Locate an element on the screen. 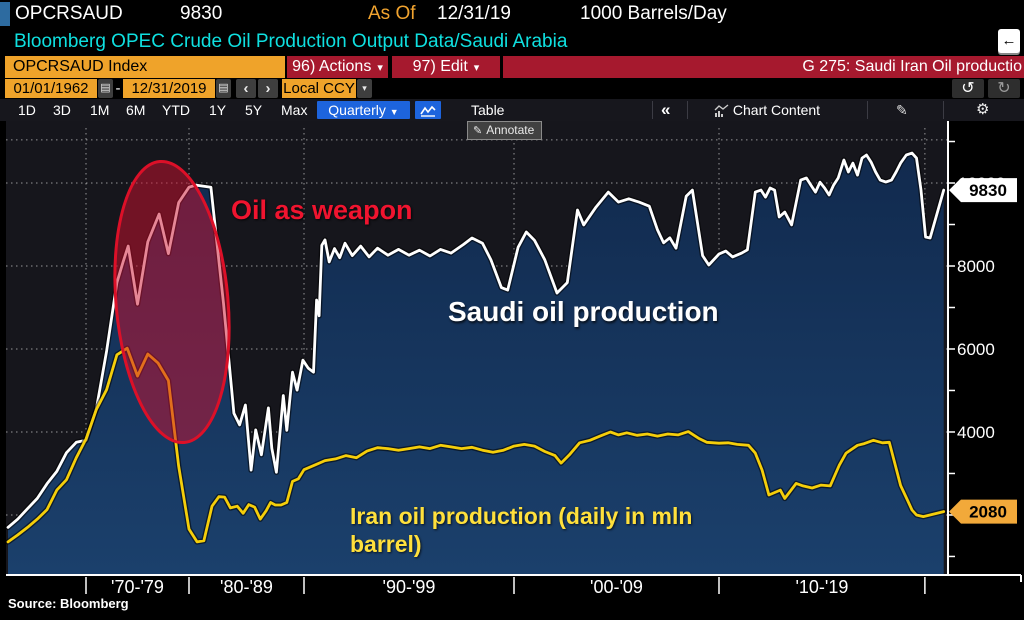 This screenshot has height=620, width=1024. edit-chart-icon: ✎ is located at coordinates (902, 110).